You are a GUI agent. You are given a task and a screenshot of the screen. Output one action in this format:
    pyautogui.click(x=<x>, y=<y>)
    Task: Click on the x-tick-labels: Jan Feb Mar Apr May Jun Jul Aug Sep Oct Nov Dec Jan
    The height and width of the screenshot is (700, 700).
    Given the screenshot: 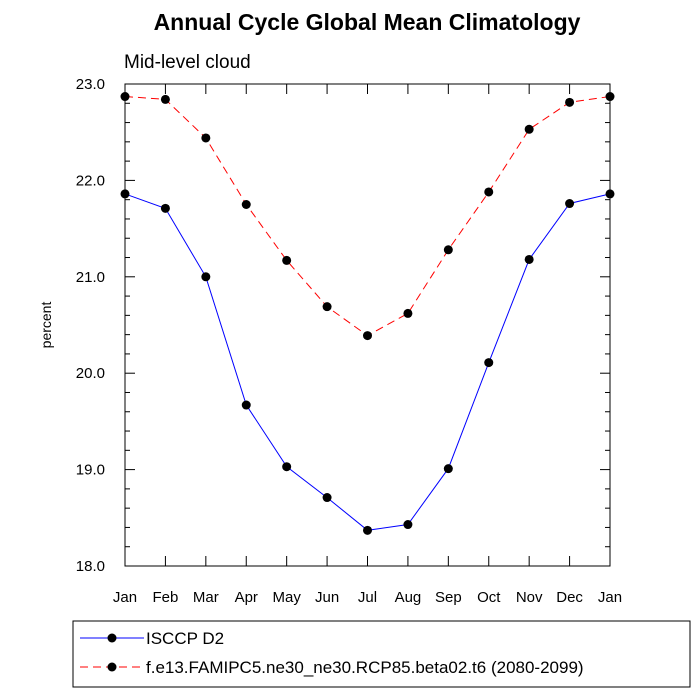 What is the action you would take?
    pyautogui.click(x=367, y=597)
    